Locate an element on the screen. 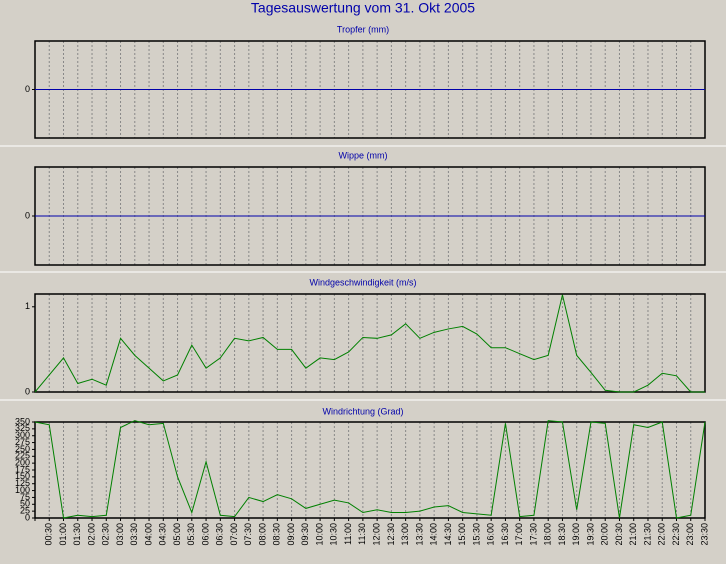 This screenshot has height=564, width=726. y-tick-label: 75 is located at coordinates (25, 497).